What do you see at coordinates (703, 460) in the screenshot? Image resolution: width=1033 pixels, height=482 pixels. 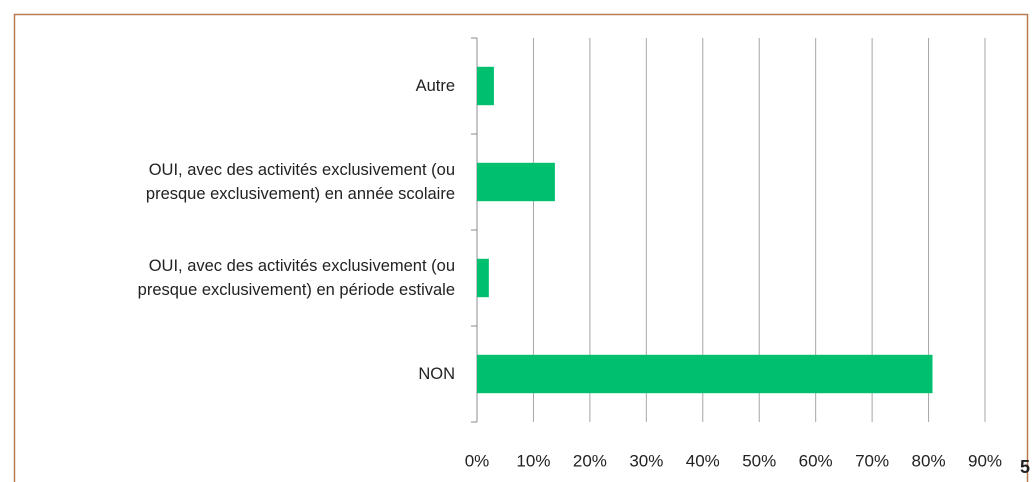 I see `x-tick-label: 40%` at bounding box center [703, 460].